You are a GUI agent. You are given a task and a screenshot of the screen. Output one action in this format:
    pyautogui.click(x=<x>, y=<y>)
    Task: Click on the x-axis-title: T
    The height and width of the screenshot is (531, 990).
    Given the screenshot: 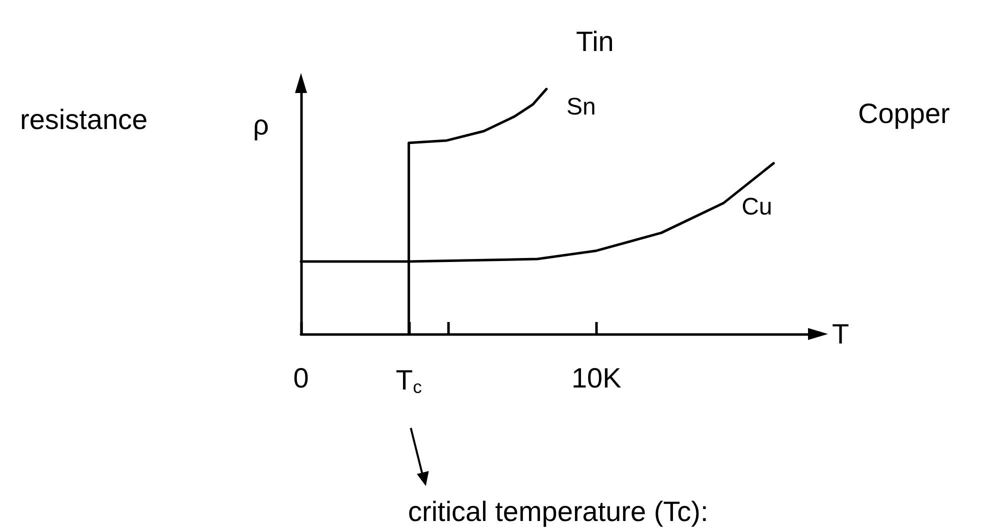 What is the action you would take?
    pyautogui.click(x=841, y=334)
    